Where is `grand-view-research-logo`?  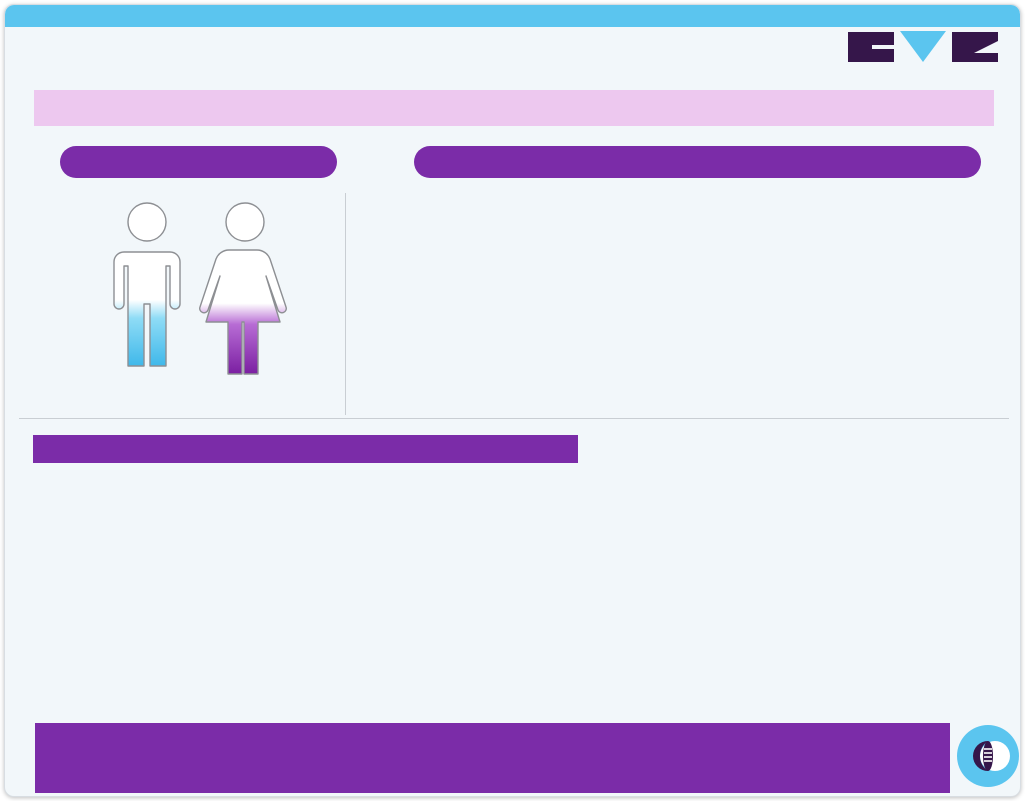
grand-view-research-logo is located at coordinates (923, 49).